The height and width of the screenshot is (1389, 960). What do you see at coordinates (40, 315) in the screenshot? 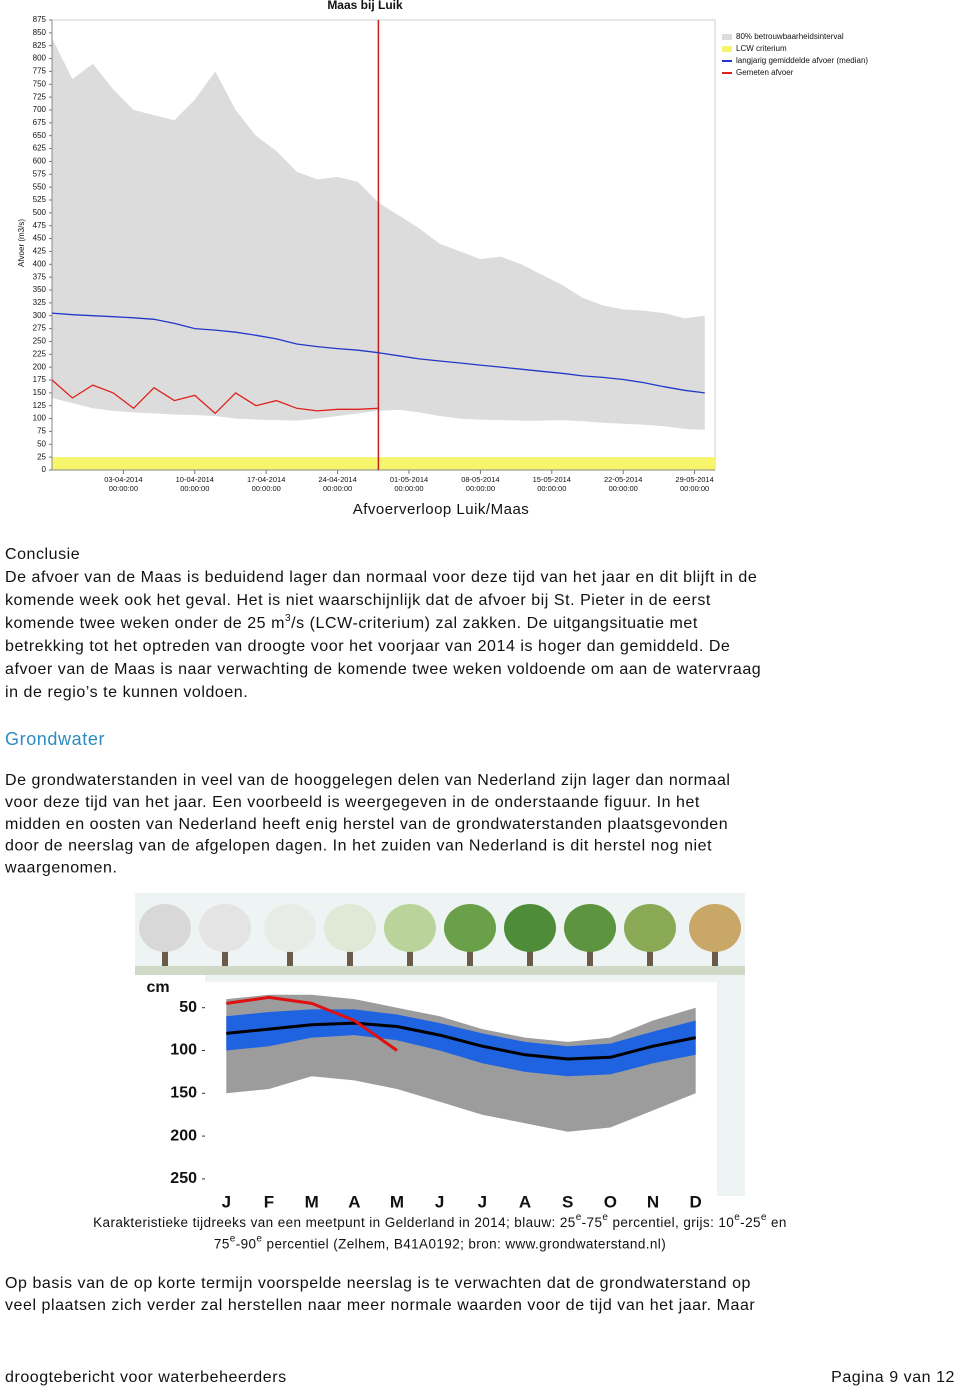
I see `y-tick-label: 300` at bounding box center [40, 315].